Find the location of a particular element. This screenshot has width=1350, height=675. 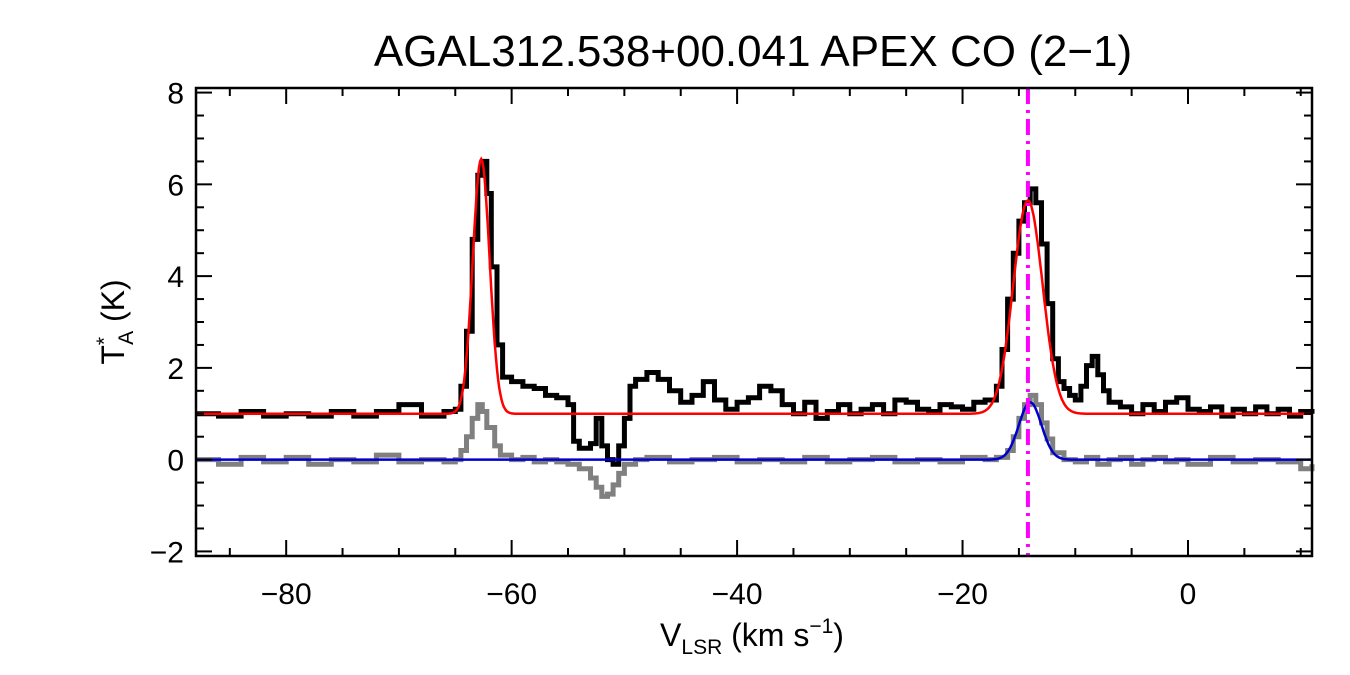

x-axis-label-units: (km s is located at coordinates (765, 635).